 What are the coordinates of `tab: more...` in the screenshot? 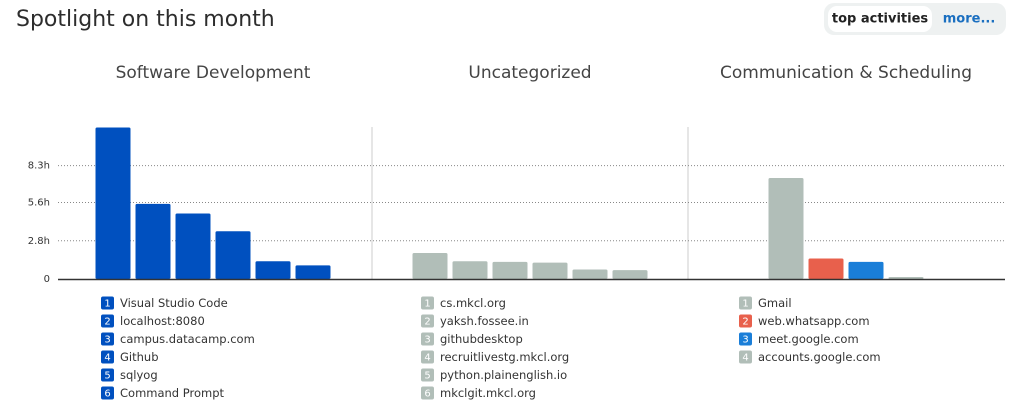 It's located at (969, 19).